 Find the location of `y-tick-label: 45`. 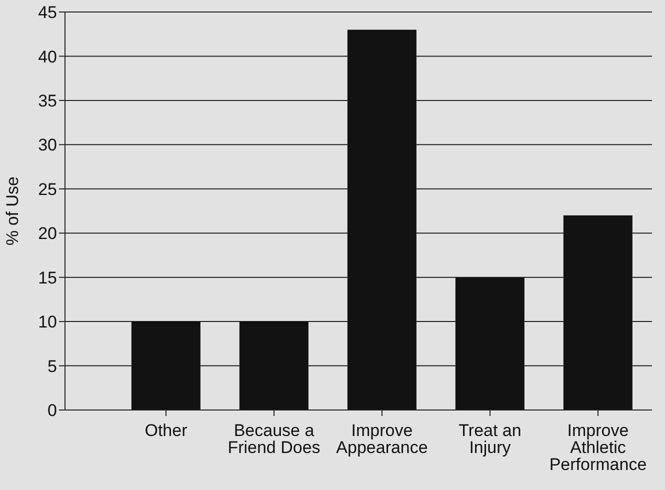

y-tick-label: 45 is located at coordinates (47, 12).